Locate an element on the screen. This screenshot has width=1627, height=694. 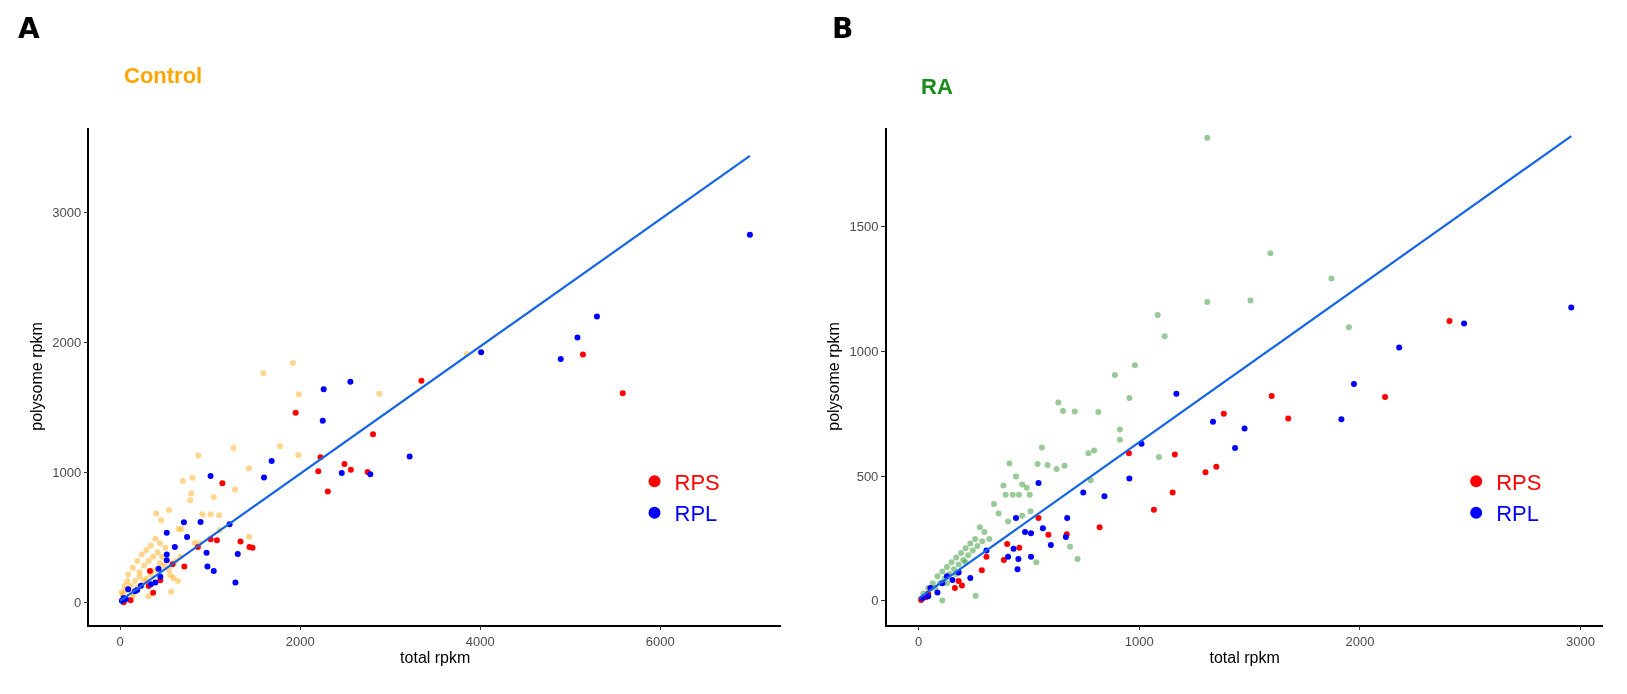
text: B is located at coordinates (843, 28).